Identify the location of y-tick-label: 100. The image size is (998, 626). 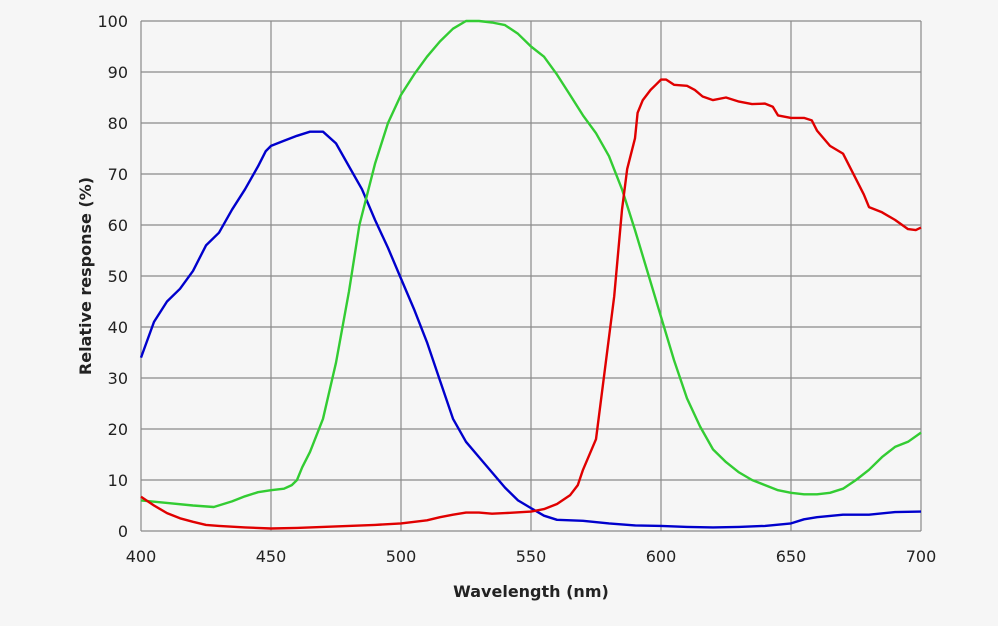
(112, 21).